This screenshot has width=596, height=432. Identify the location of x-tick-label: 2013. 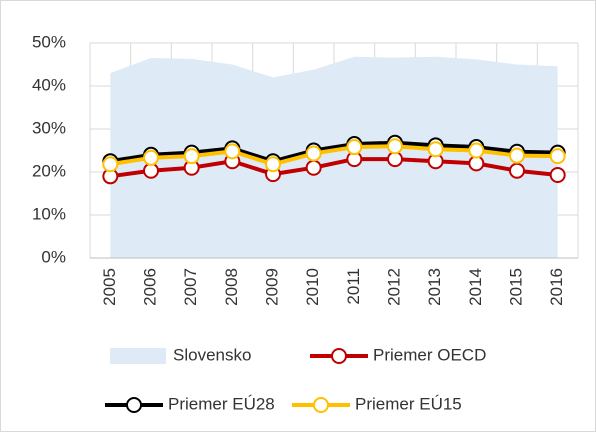
(434, 287).